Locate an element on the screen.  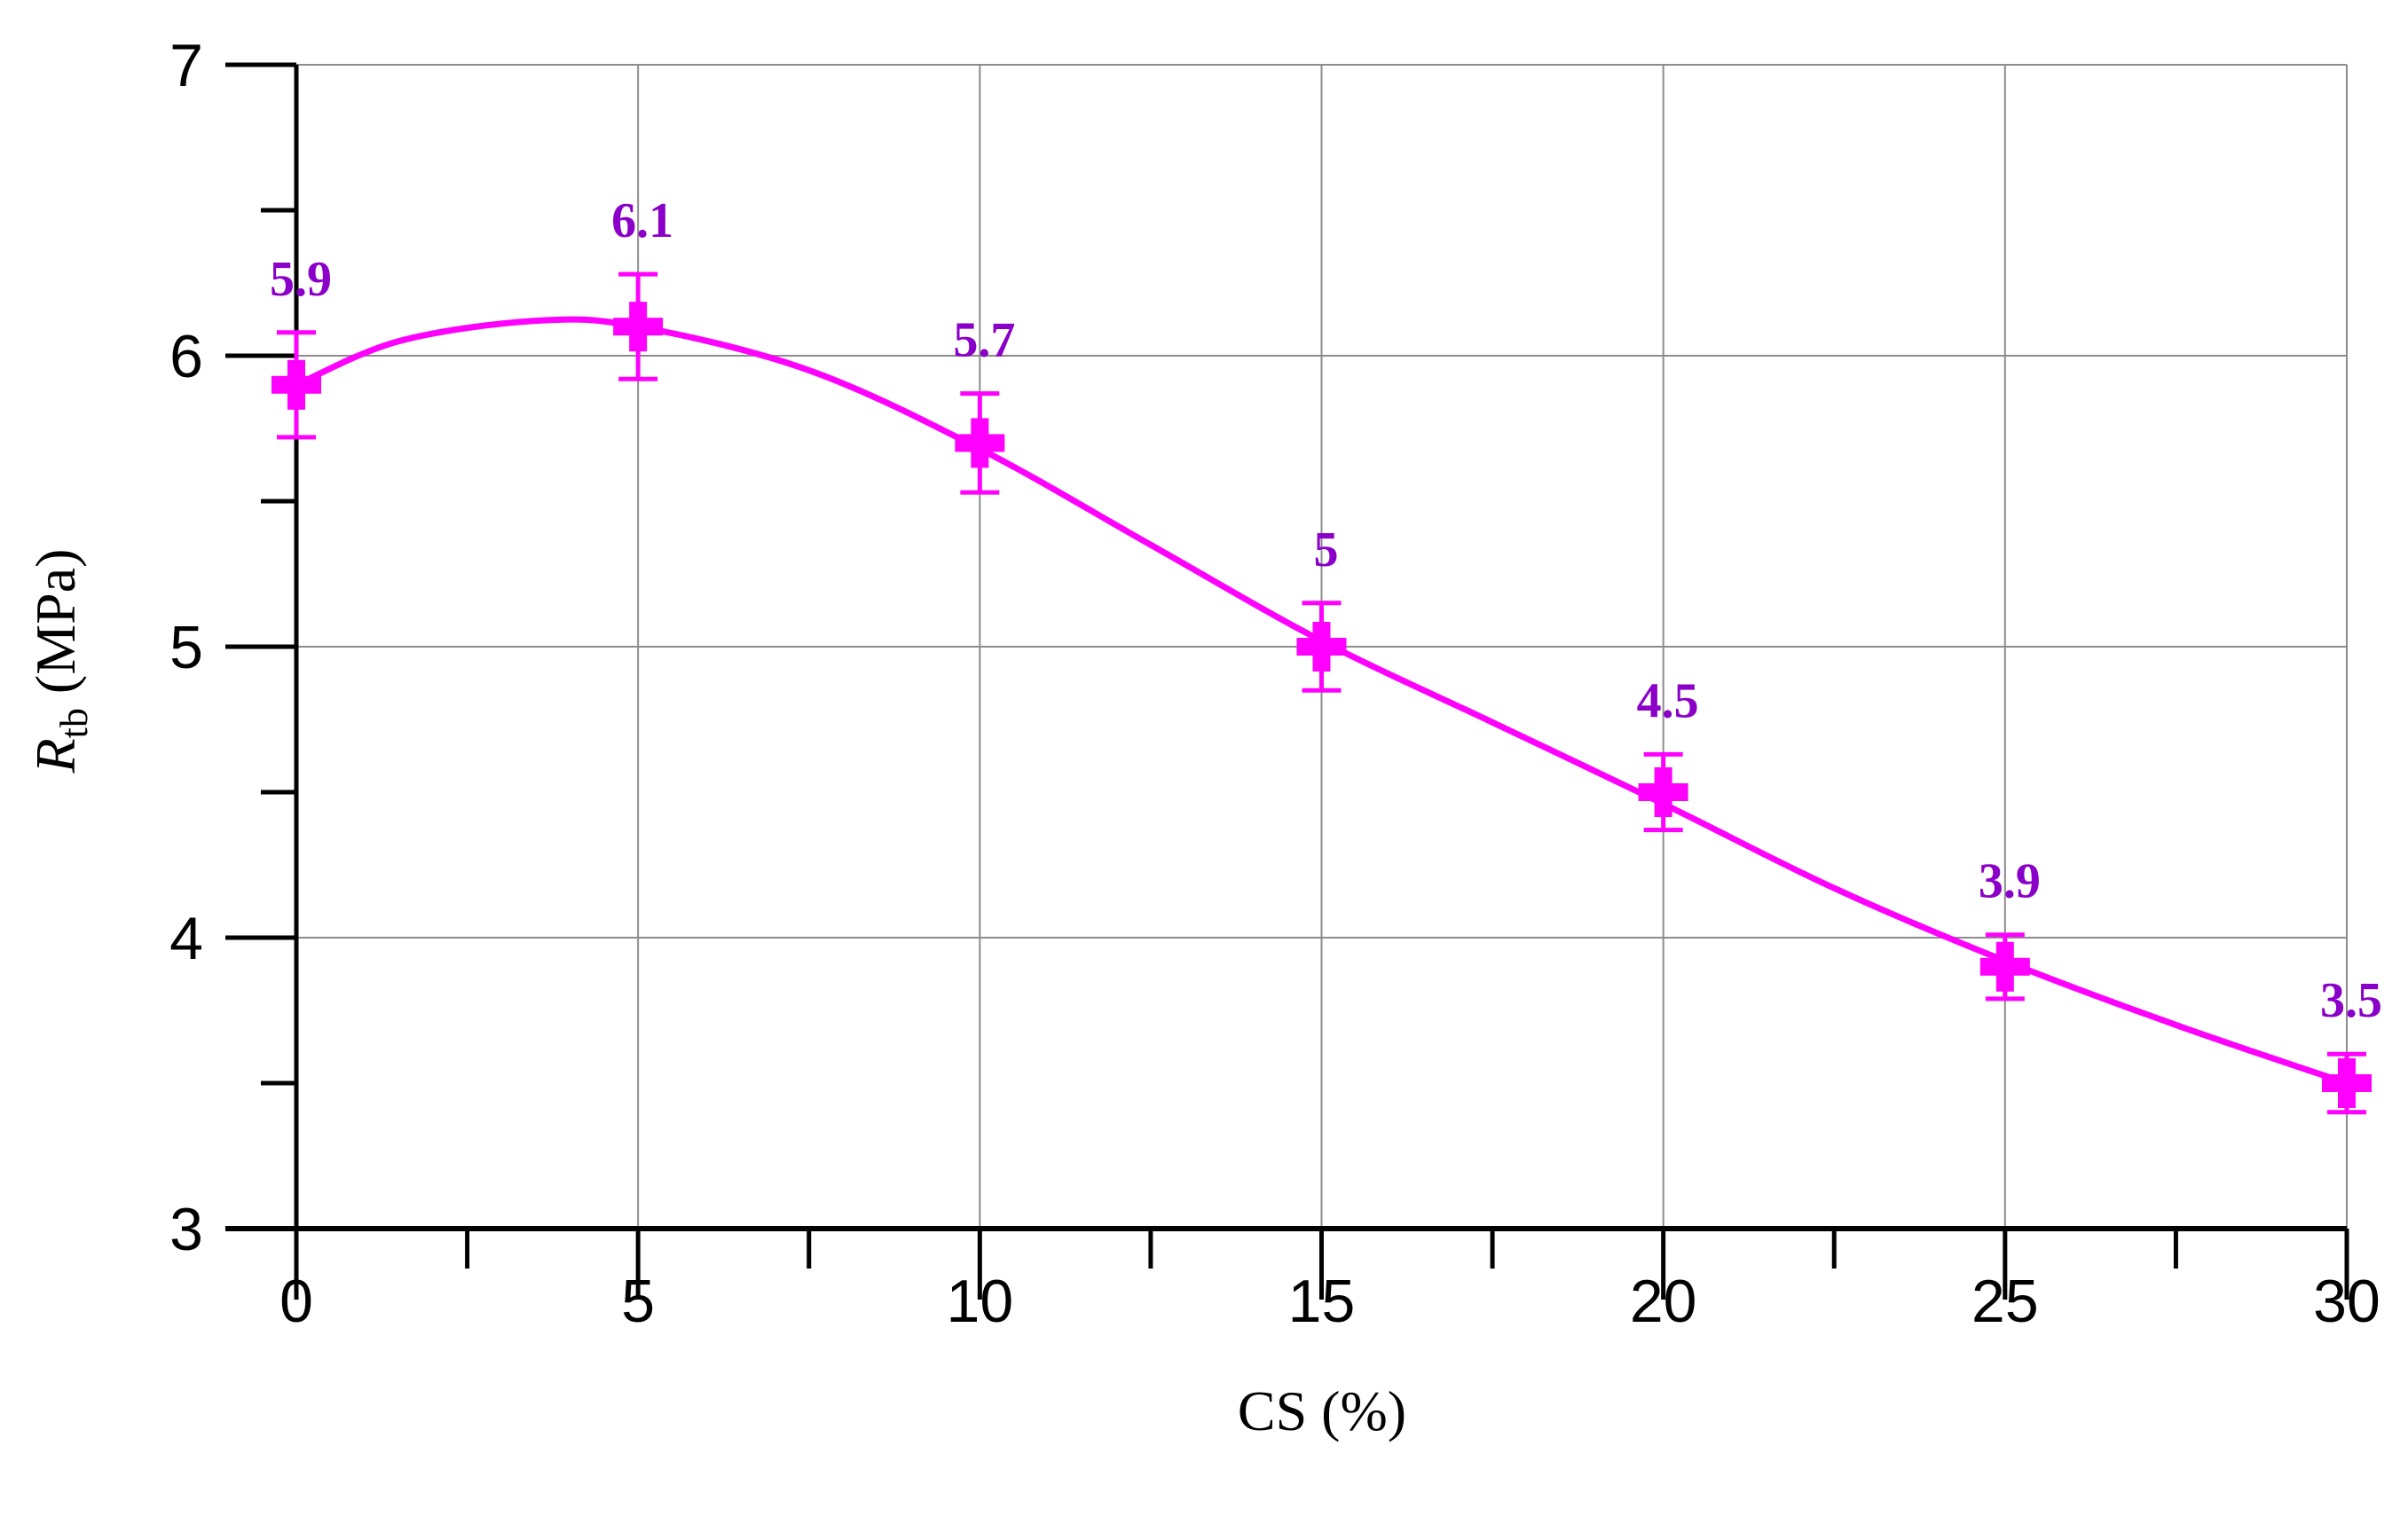
y-axis-title-unit: (MPa) is located at coordinates (55, 629).